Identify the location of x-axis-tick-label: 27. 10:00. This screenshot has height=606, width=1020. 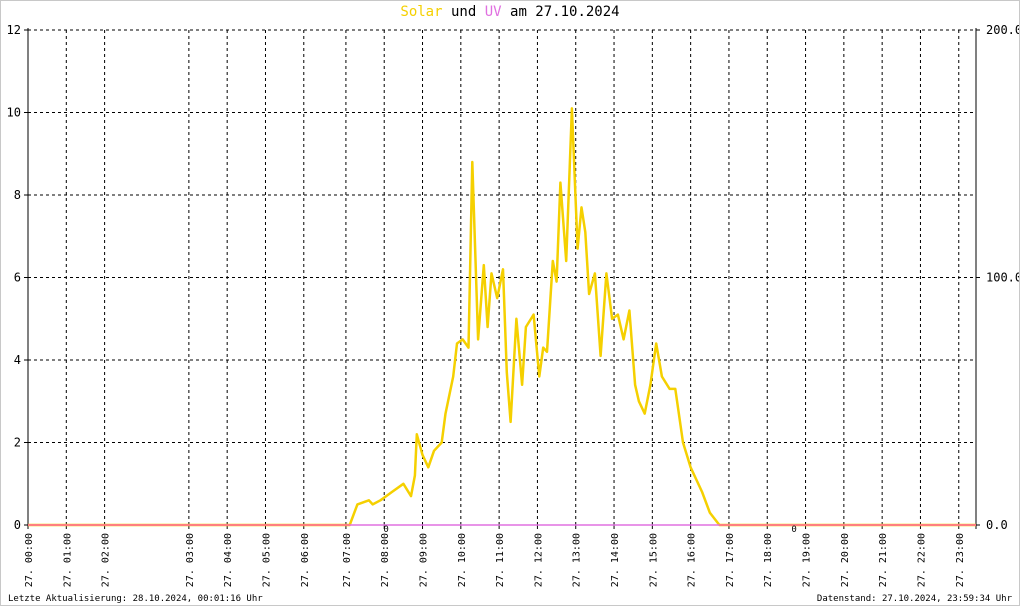
(462, 560).